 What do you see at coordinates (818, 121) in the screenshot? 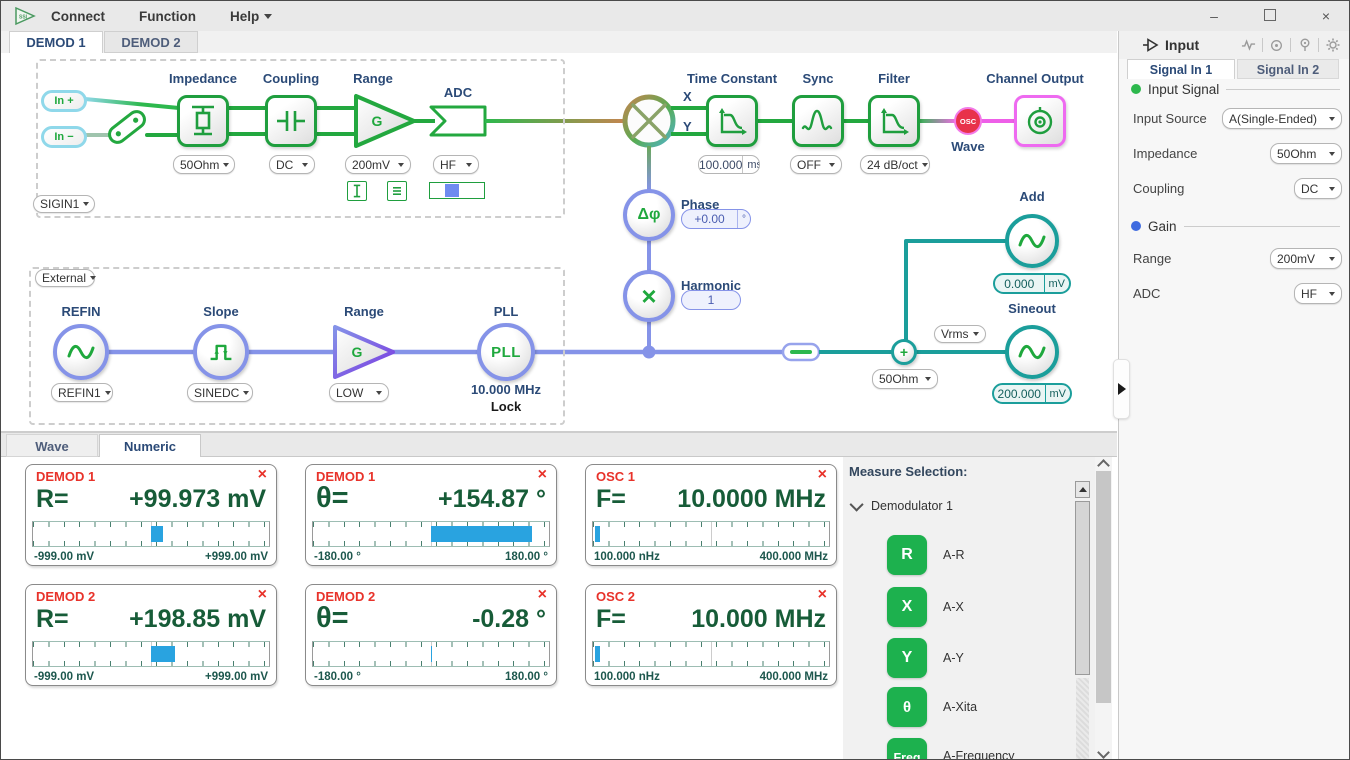
I see `sync-block` at bounding box center [818, 121].